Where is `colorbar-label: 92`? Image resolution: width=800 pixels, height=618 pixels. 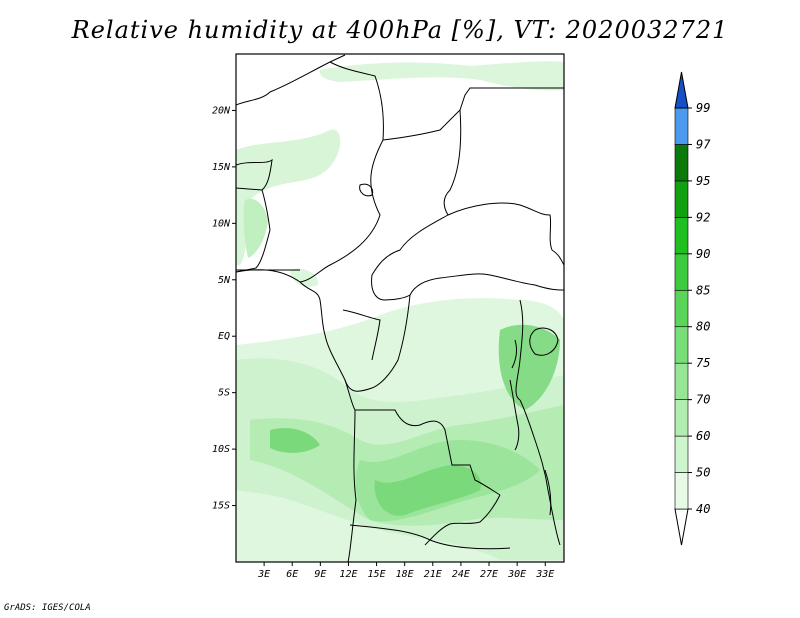
colorbar-label: 92 is located at coordinates (703, 217).